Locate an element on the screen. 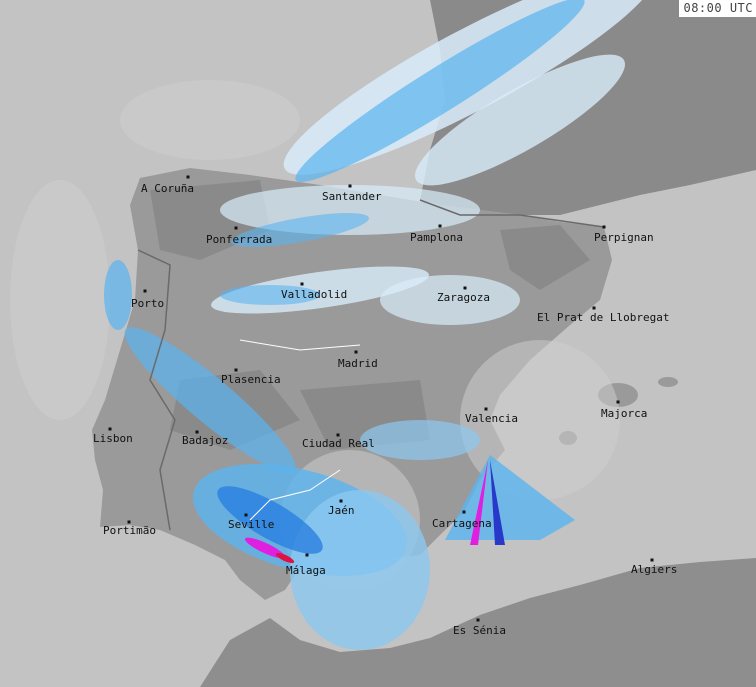 The width and height of the screenshot is (756, 687). city-label: El Prat de Llobregat is located at coordinates (603, 317).